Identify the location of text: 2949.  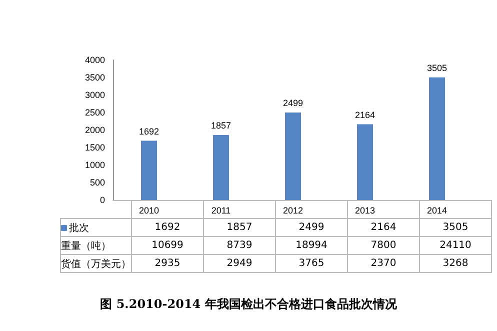
(240, 263).